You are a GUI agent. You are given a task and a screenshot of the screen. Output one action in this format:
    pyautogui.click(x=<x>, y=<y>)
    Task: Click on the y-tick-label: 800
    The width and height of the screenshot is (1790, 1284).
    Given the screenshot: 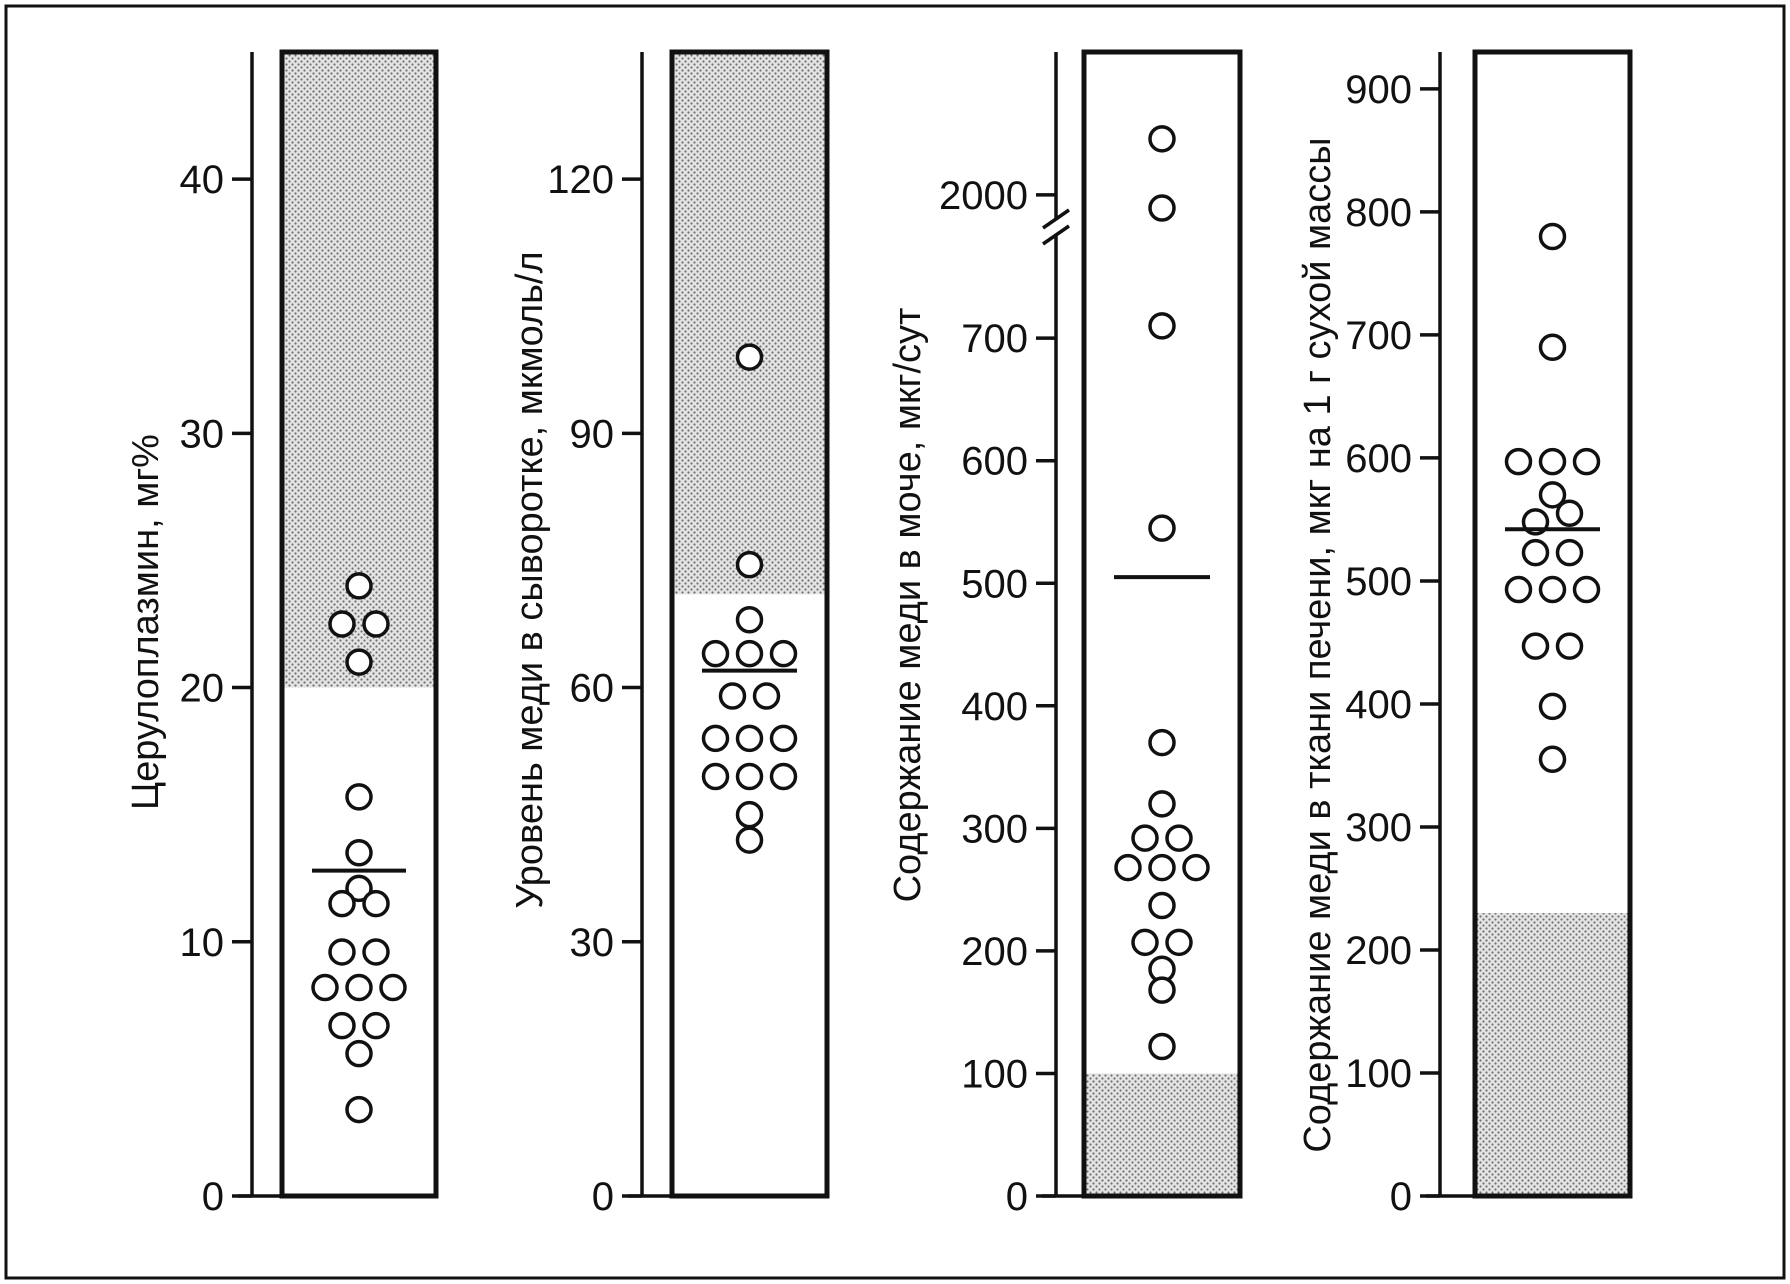 What is the action you would take?
    pyautogui.click(x=1378, y=213)
    